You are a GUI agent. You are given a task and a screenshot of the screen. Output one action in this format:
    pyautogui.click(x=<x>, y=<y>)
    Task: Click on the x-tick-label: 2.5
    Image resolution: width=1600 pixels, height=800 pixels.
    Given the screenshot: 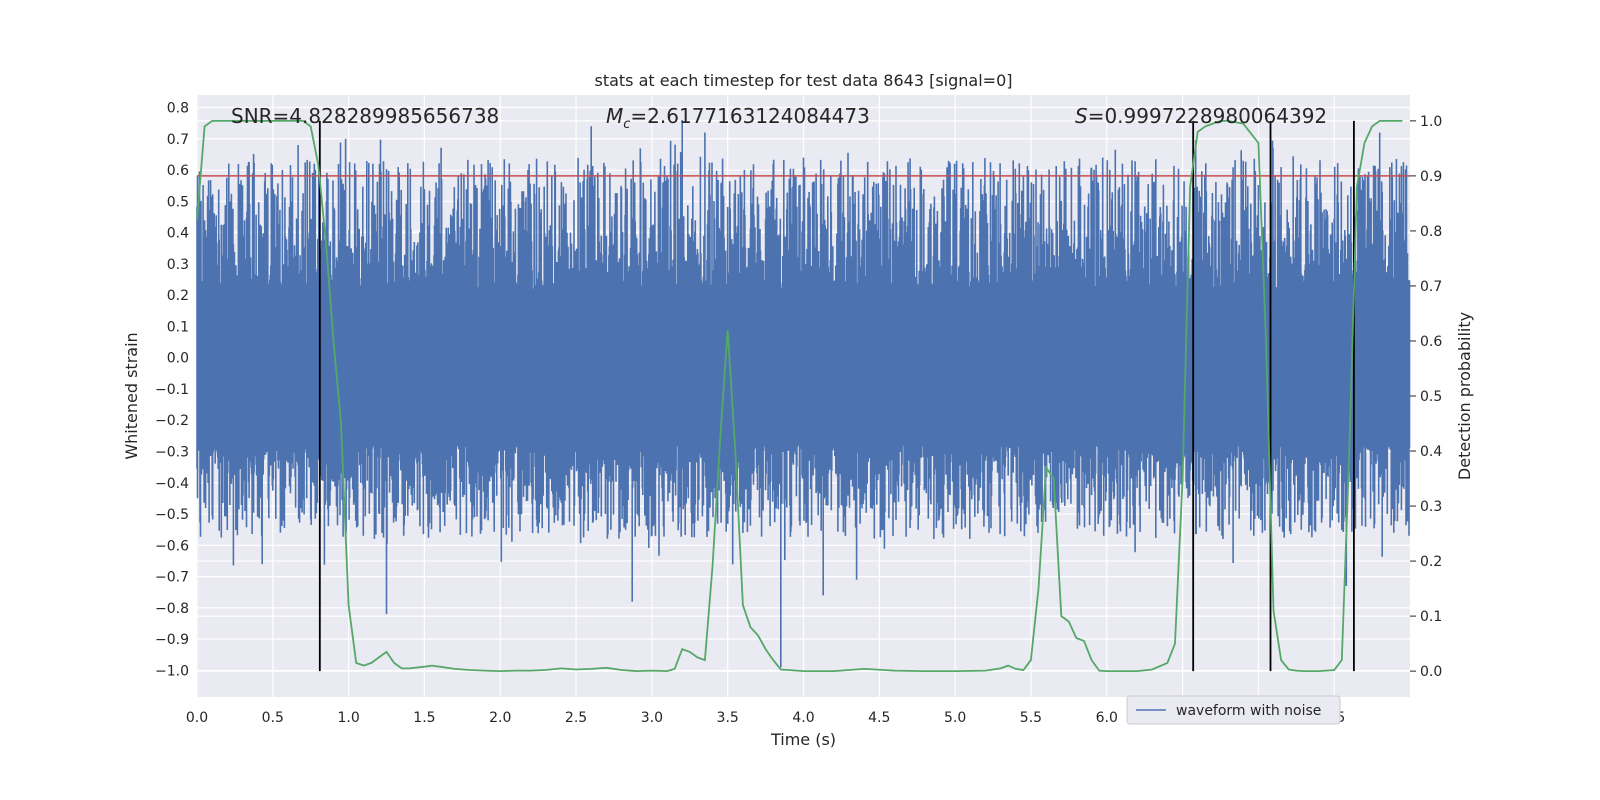 What is the action you would take?
    pyautogui.click(x=576, y=718)
    